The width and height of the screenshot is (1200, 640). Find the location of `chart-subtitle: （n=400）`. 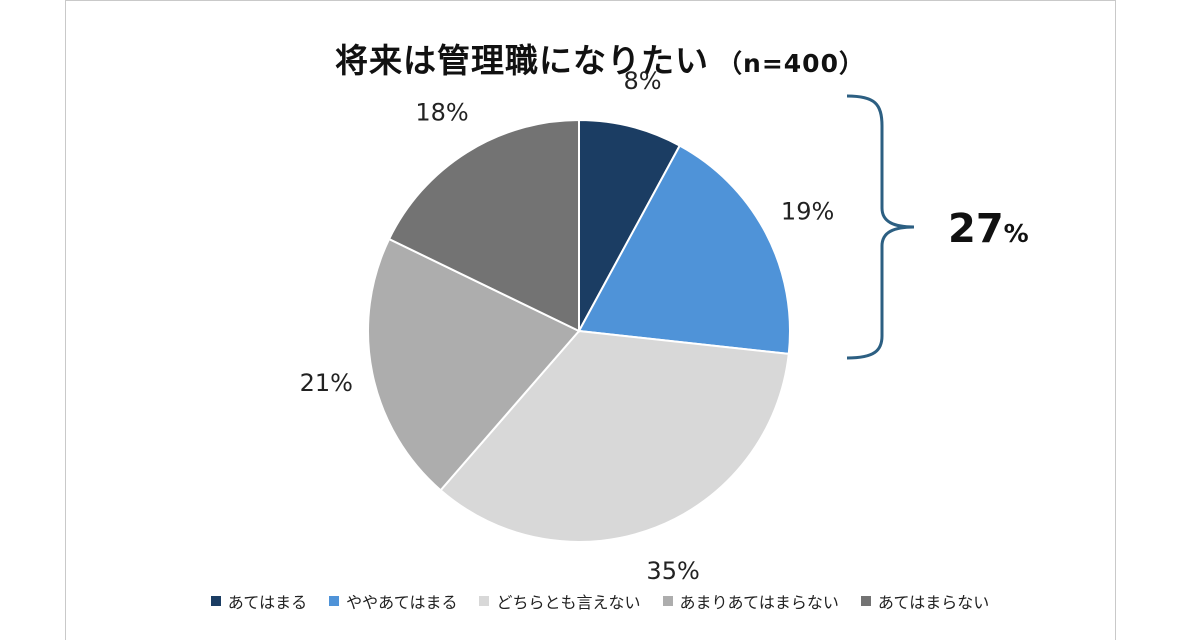

chart-subtitle: （n=400） is located at coordinates (791, 63).